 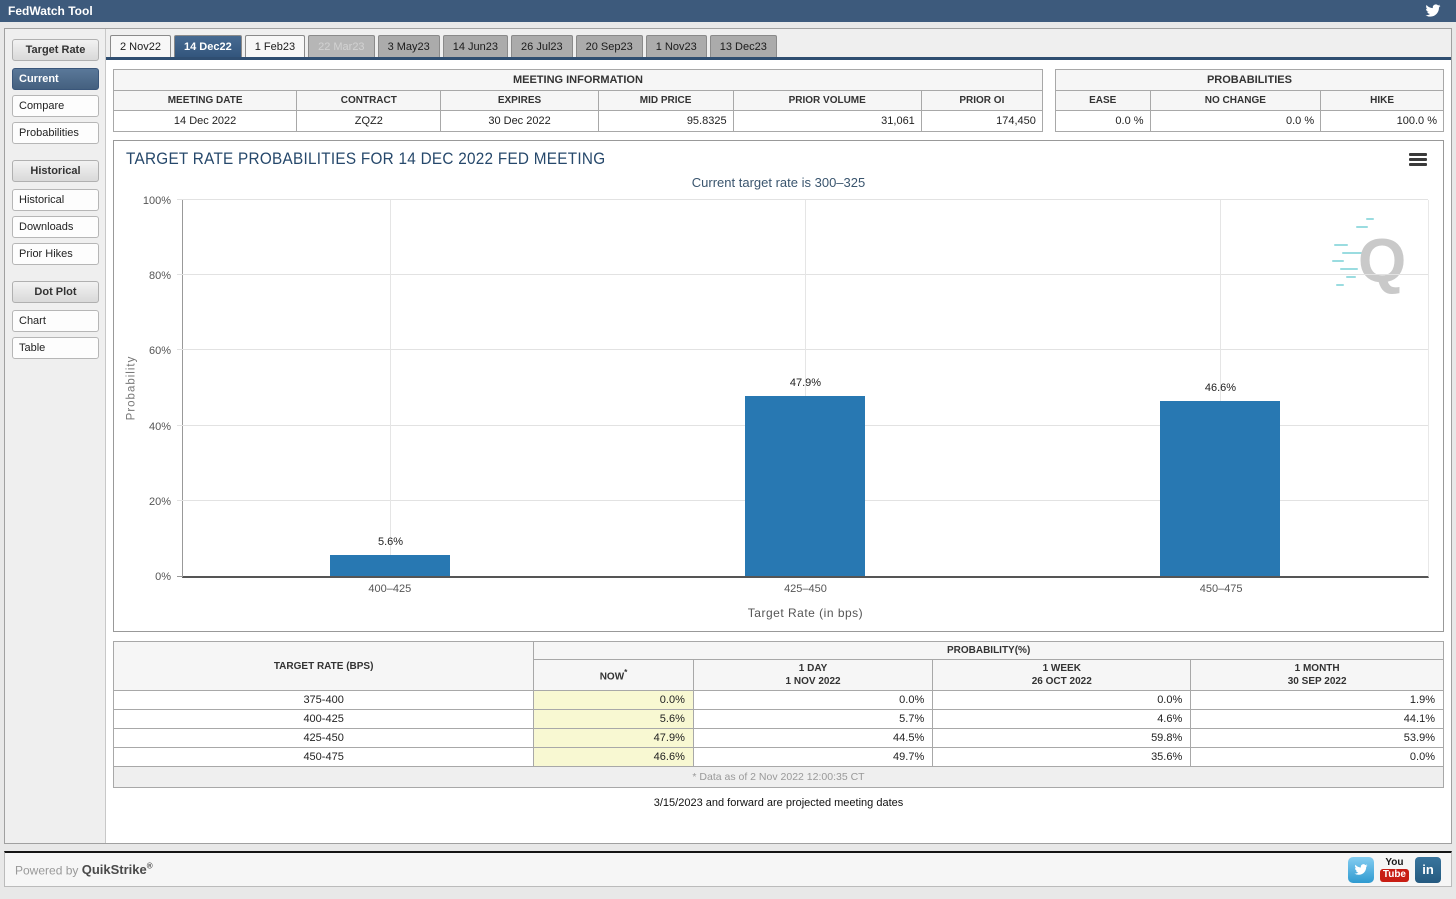 I want to click on quikstrike-link: QuikStrike®, so click(x=117, y=869).